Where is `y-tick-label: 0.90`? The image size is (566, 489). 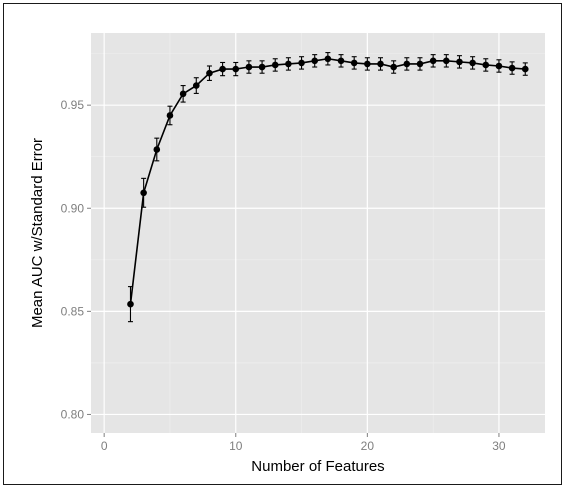 y-tick-label: 0.90 is located at coordinates (73, 208).